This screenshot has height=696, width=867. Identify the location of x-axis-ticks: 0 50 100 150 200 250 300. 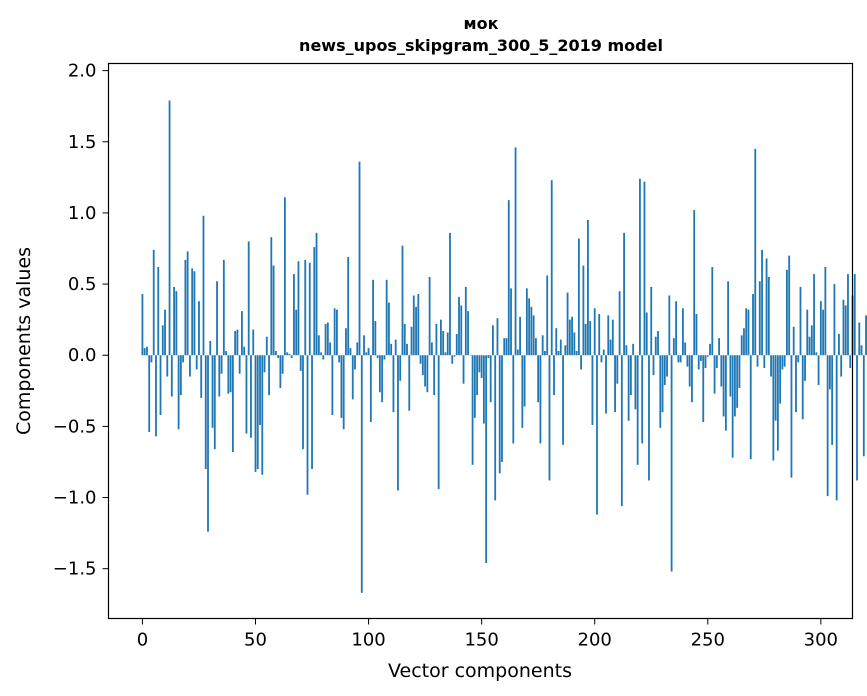
(487, 634).